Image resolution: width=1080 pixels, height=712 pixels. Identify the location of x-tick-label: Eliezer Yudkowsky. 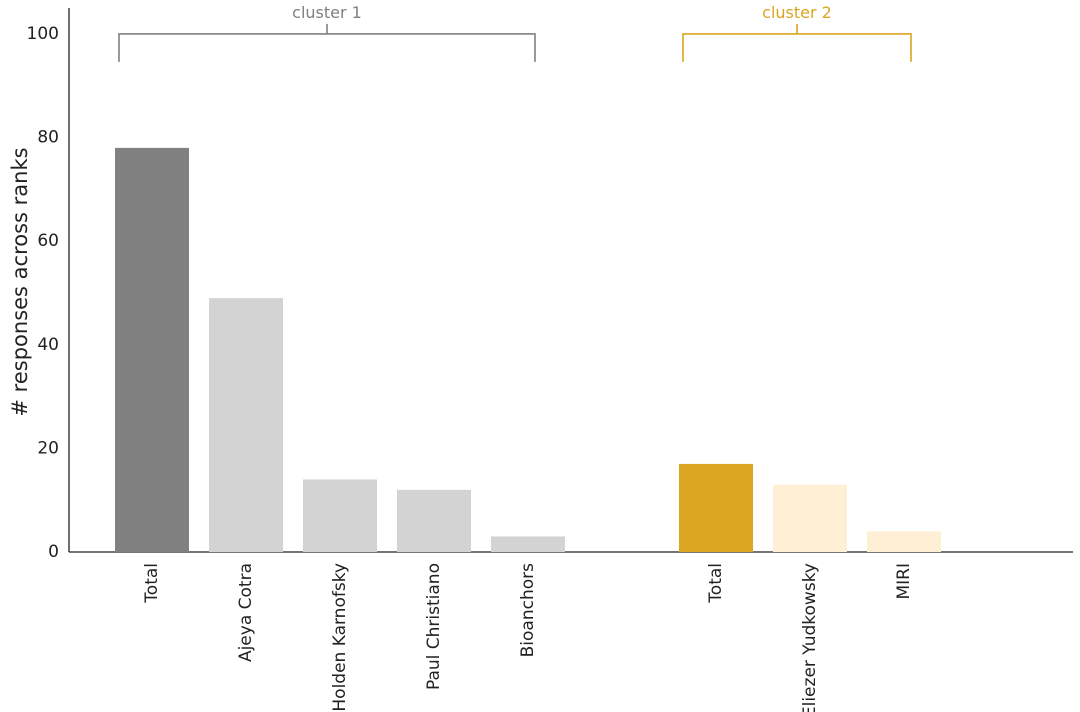
(810, 637).